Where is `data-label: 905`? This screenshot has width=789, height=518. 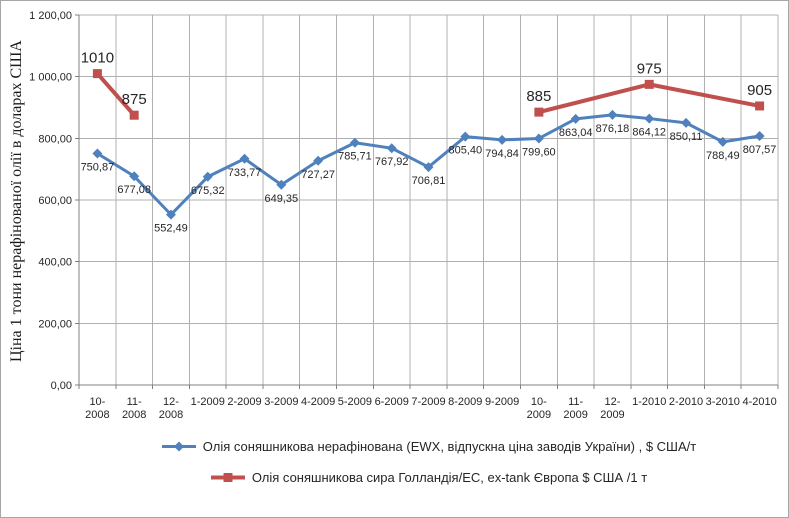 data-label: 905 is located at coordinates (759, 90).